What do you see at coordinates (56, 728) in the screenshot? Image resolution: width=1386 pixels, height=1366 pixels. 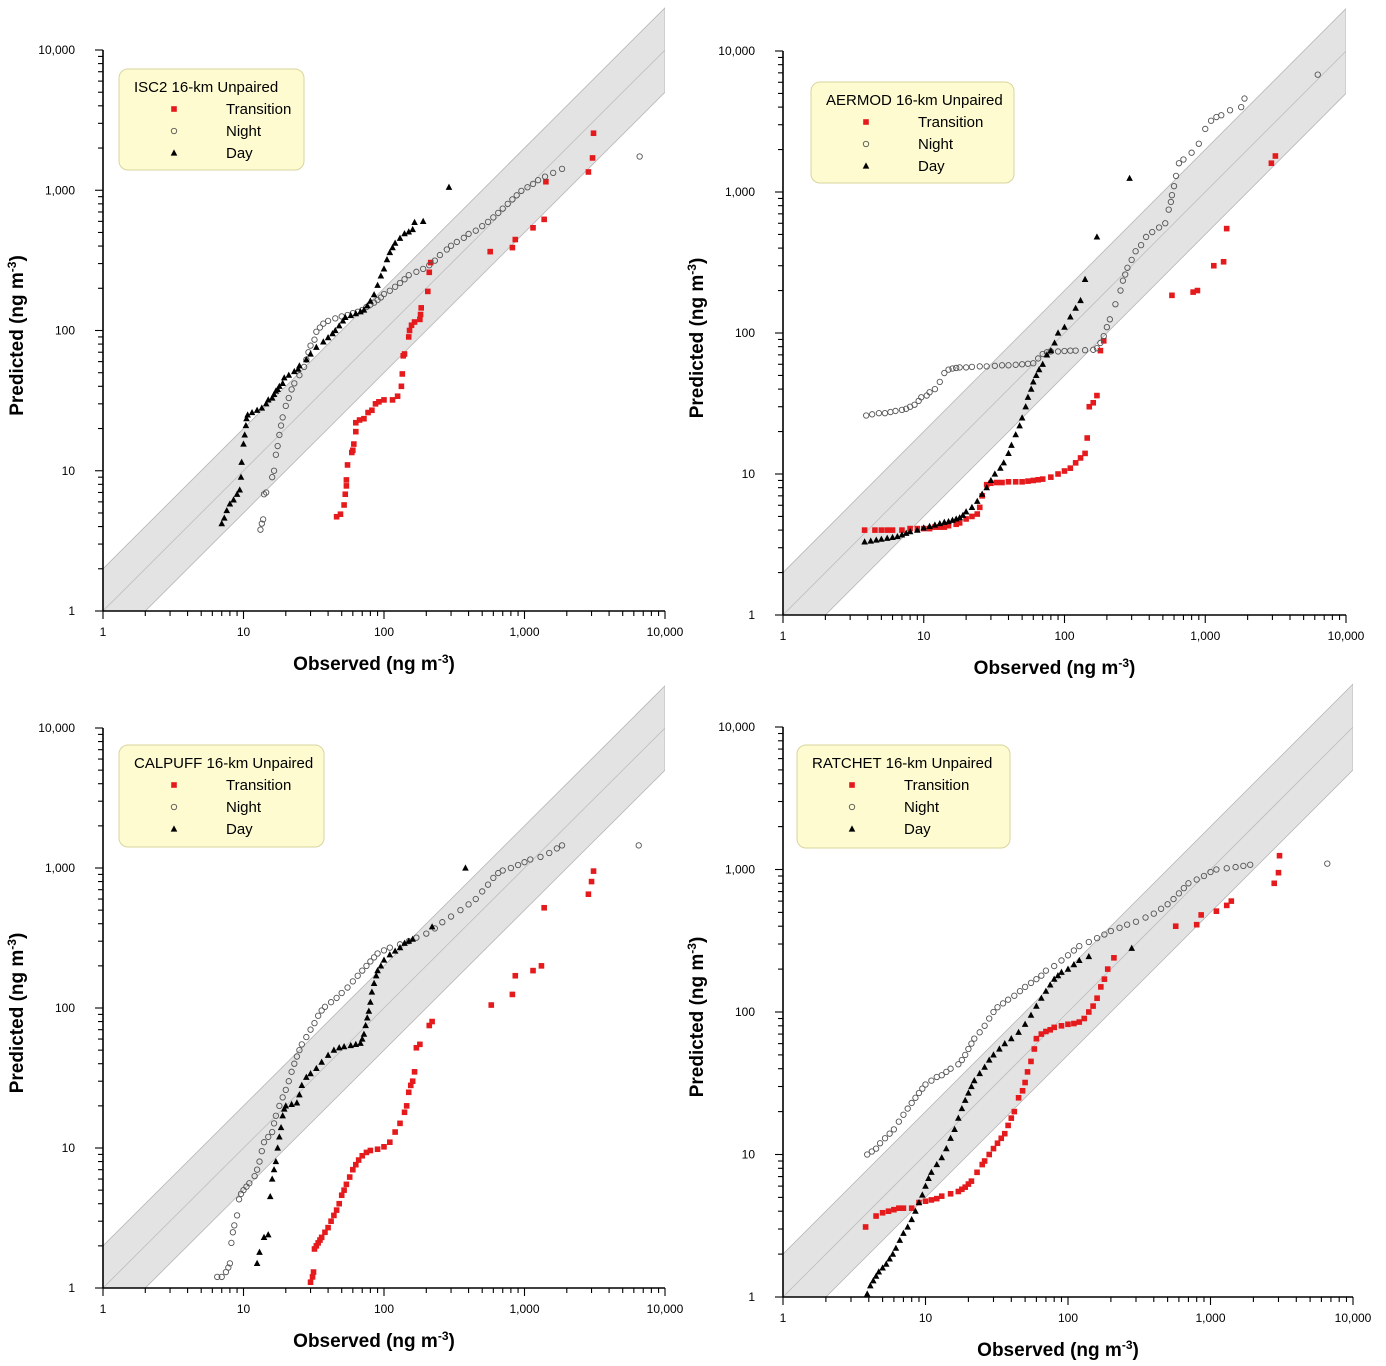 I see `y-tick-label: 10,000` at bounding box center [56, 728].